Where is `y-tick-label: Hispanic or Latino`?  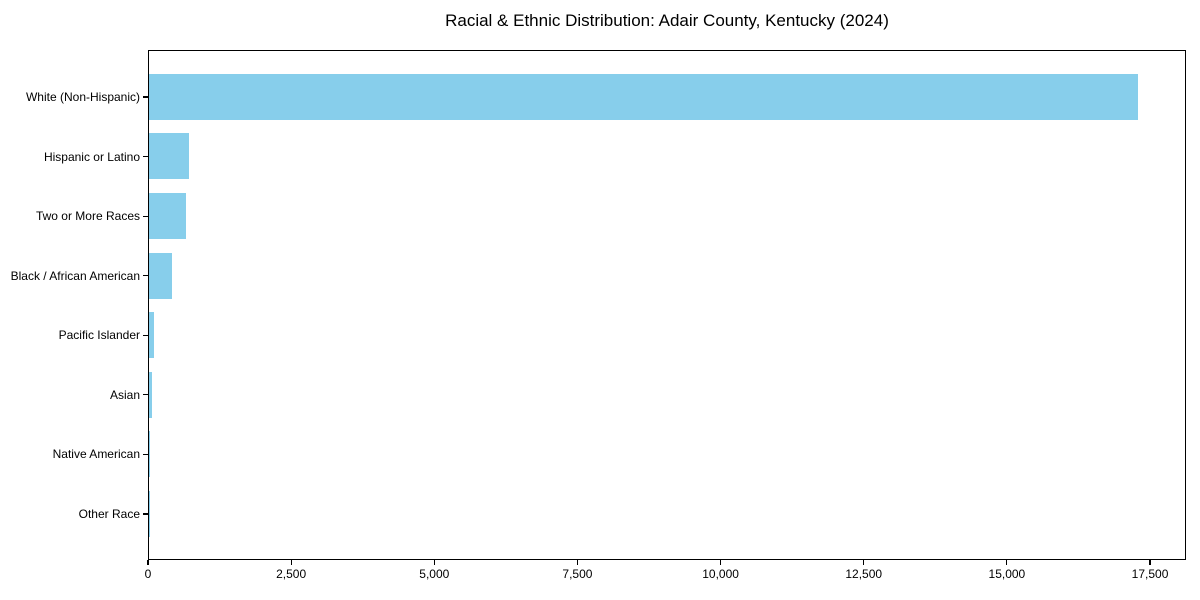
y-tick-label: Hispanic or Latino is located at coordinates (91, 156).